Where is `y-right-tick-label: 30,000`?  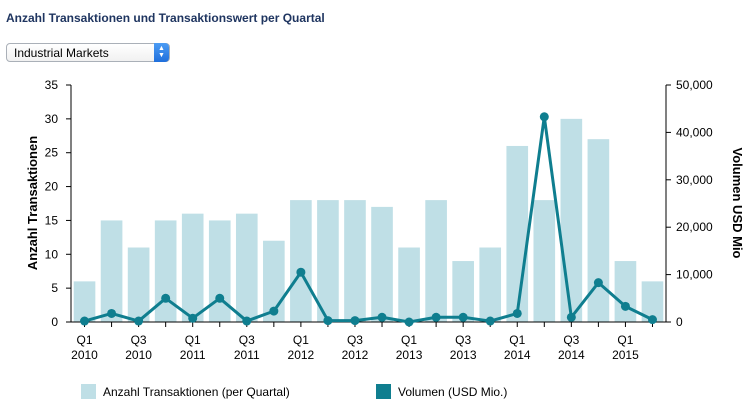 y-right-tick-label: 30,000 is located at coordinates (694, 180).